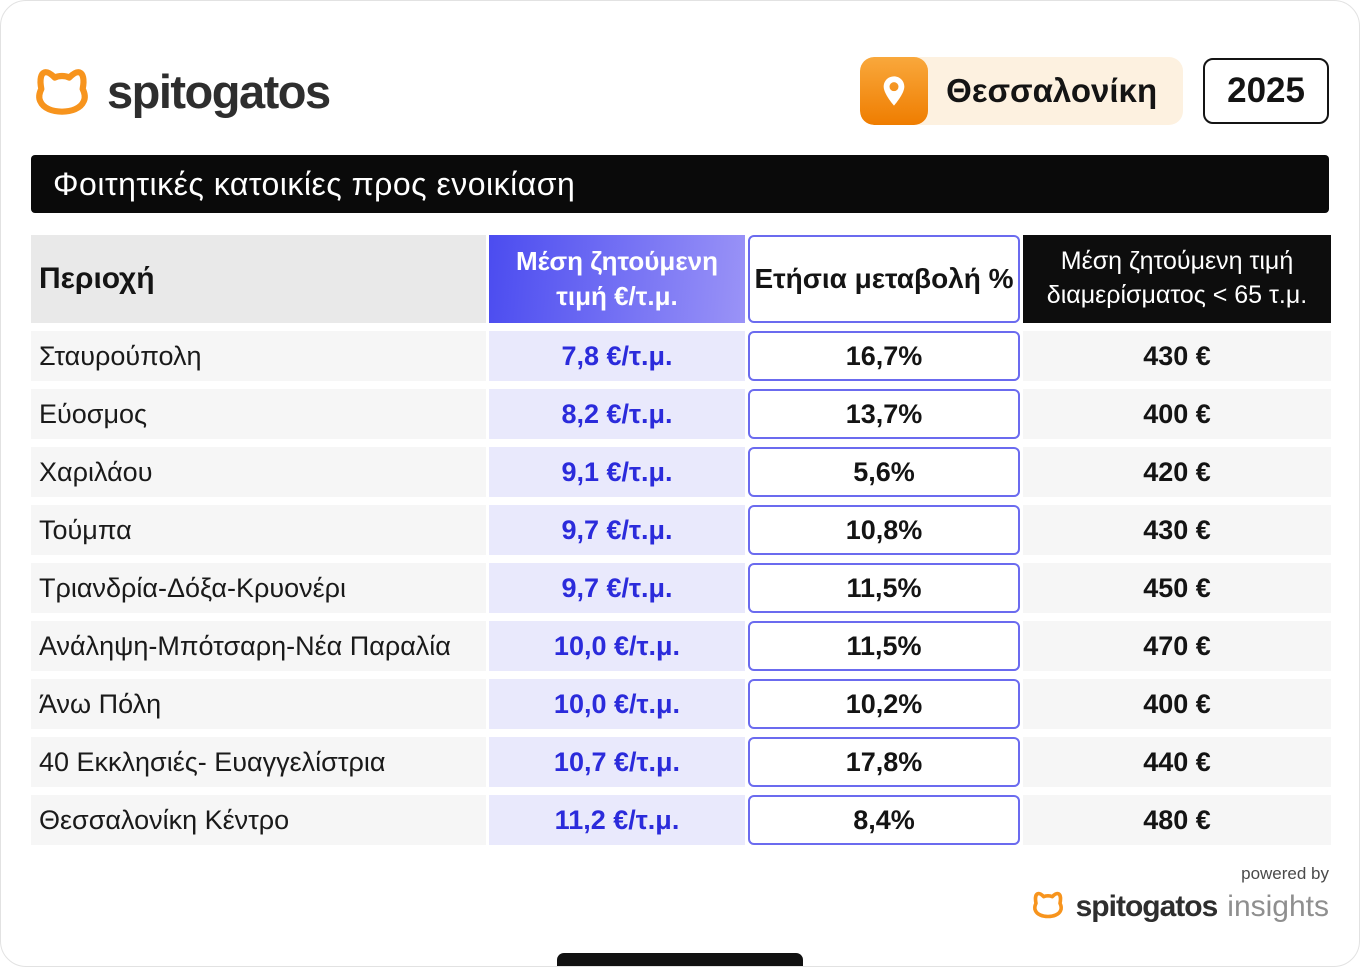 The height and width of the screenshot is (967, 1360). Describe the element at coordinates (258, 646) in the screenshot. I see `area-name: Ανάληψη-Μπότσαρη-Νέα Παραλία` at that location.